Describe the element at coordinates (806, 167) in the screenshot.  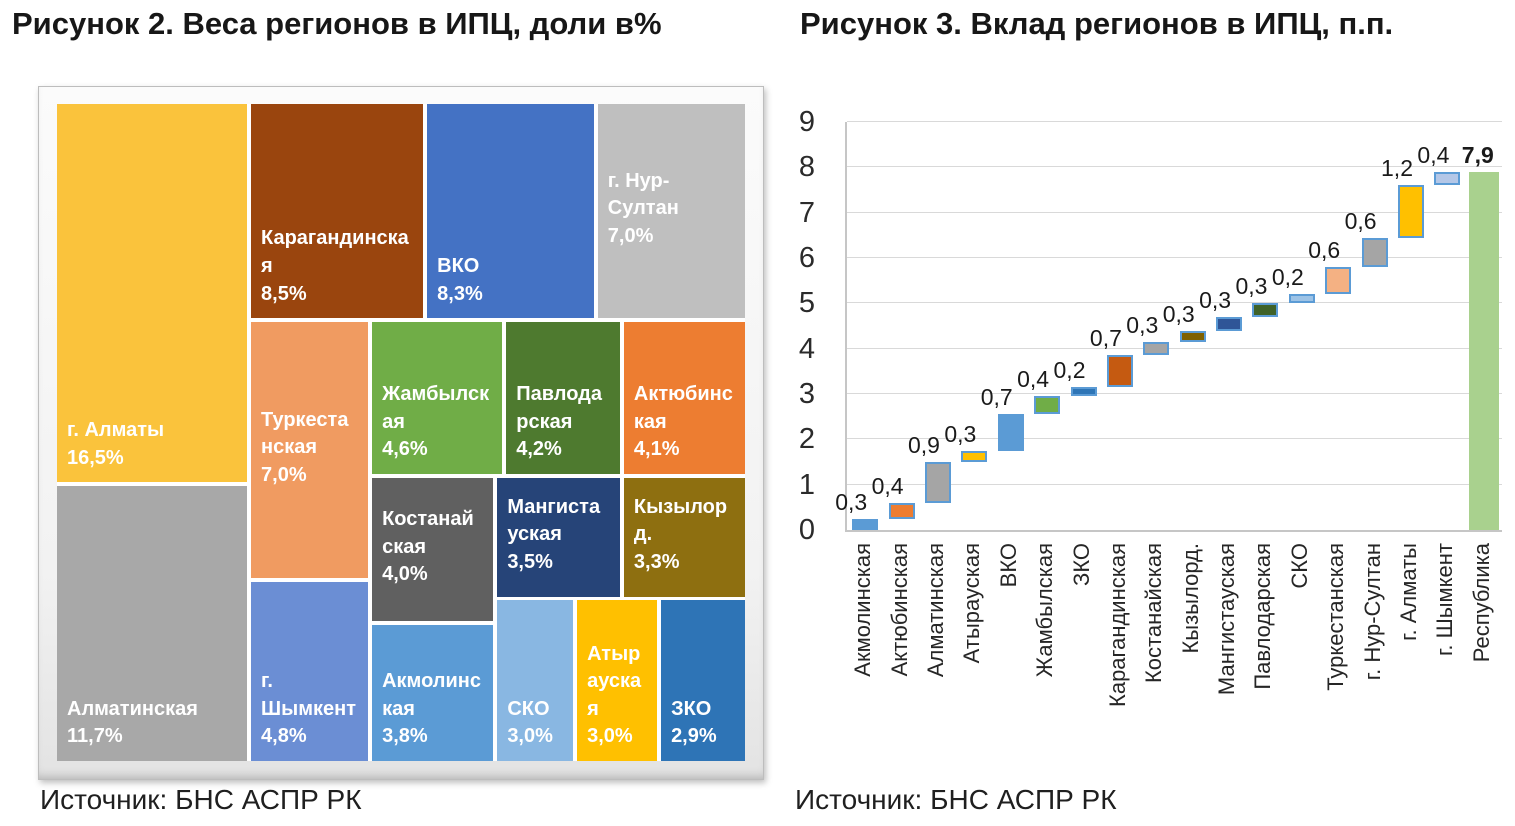
I see `y-axis-tick-label: 8` at that location.